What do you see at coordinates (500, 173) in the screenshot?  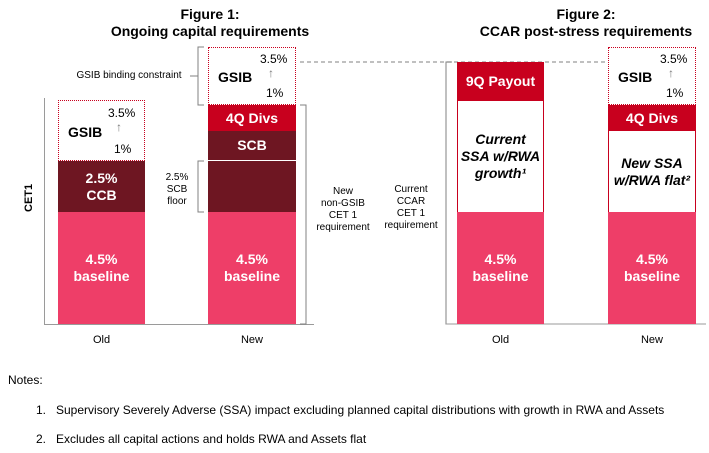 I see `fig2-old-ssa-line: growth¹` at bounding box center [500, 173].